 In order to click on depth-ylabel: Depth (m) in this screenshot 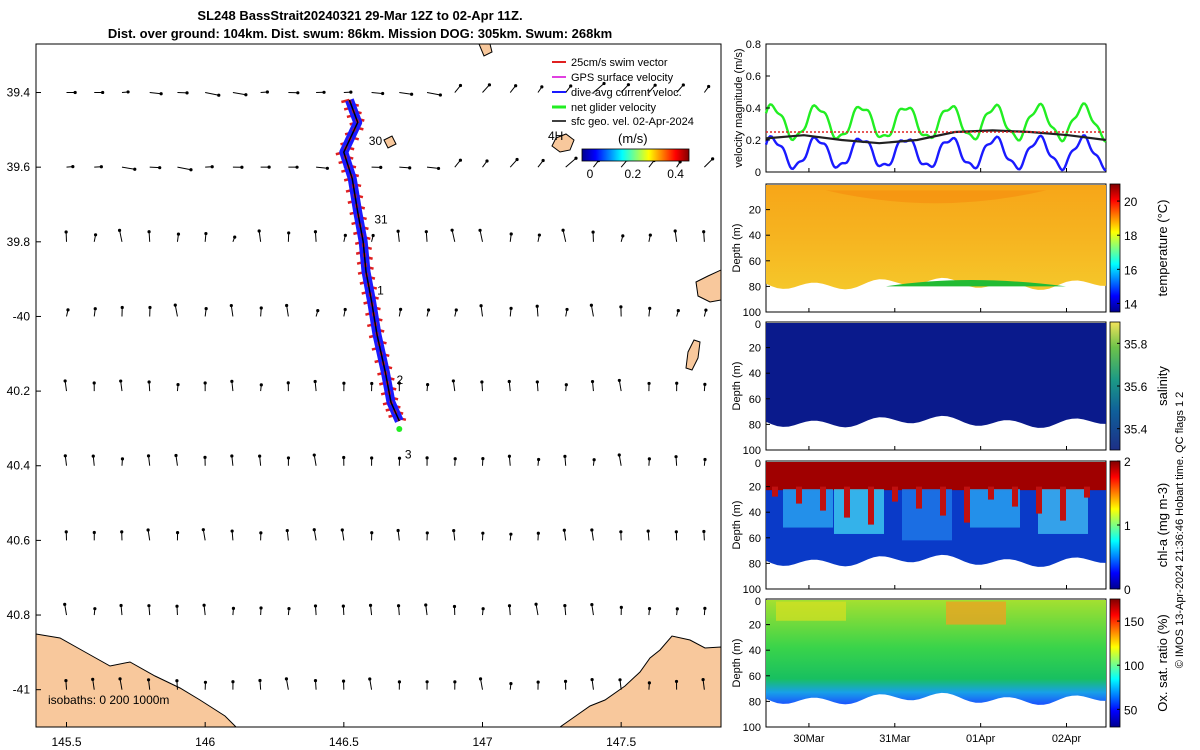, I will do `click(737, 663)`.